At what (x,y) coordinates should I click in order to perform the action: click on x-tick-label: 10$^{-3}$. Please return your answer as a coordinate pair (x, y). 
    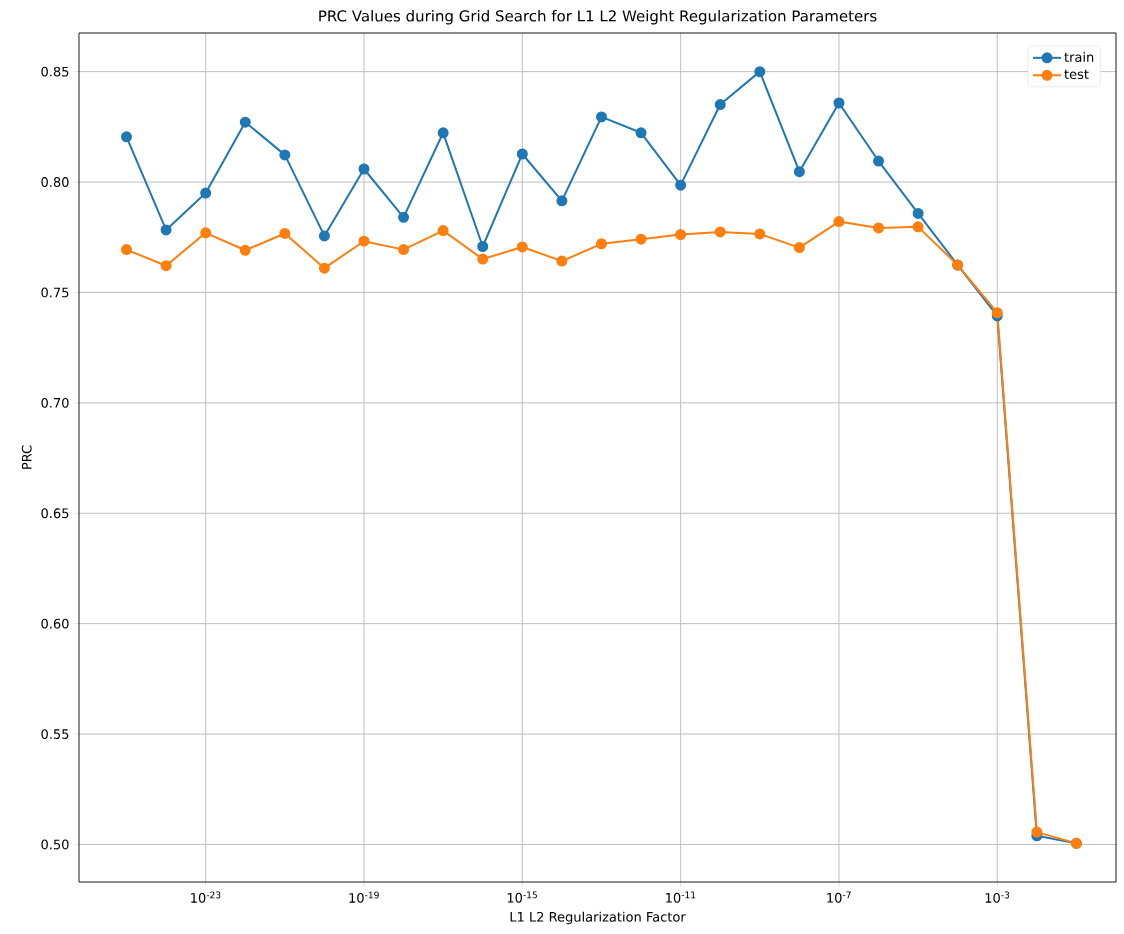
    Looking at the image, I should click on (997, 897).